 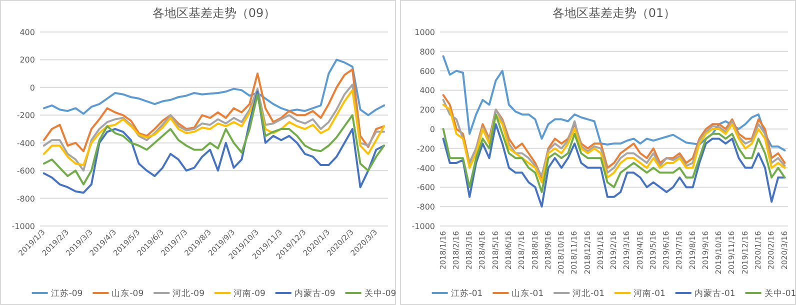 What do you see at coordinates (780, 293) in the screenshot?
I see `legend-label: 关中-01` at bounding box center [780, 293].